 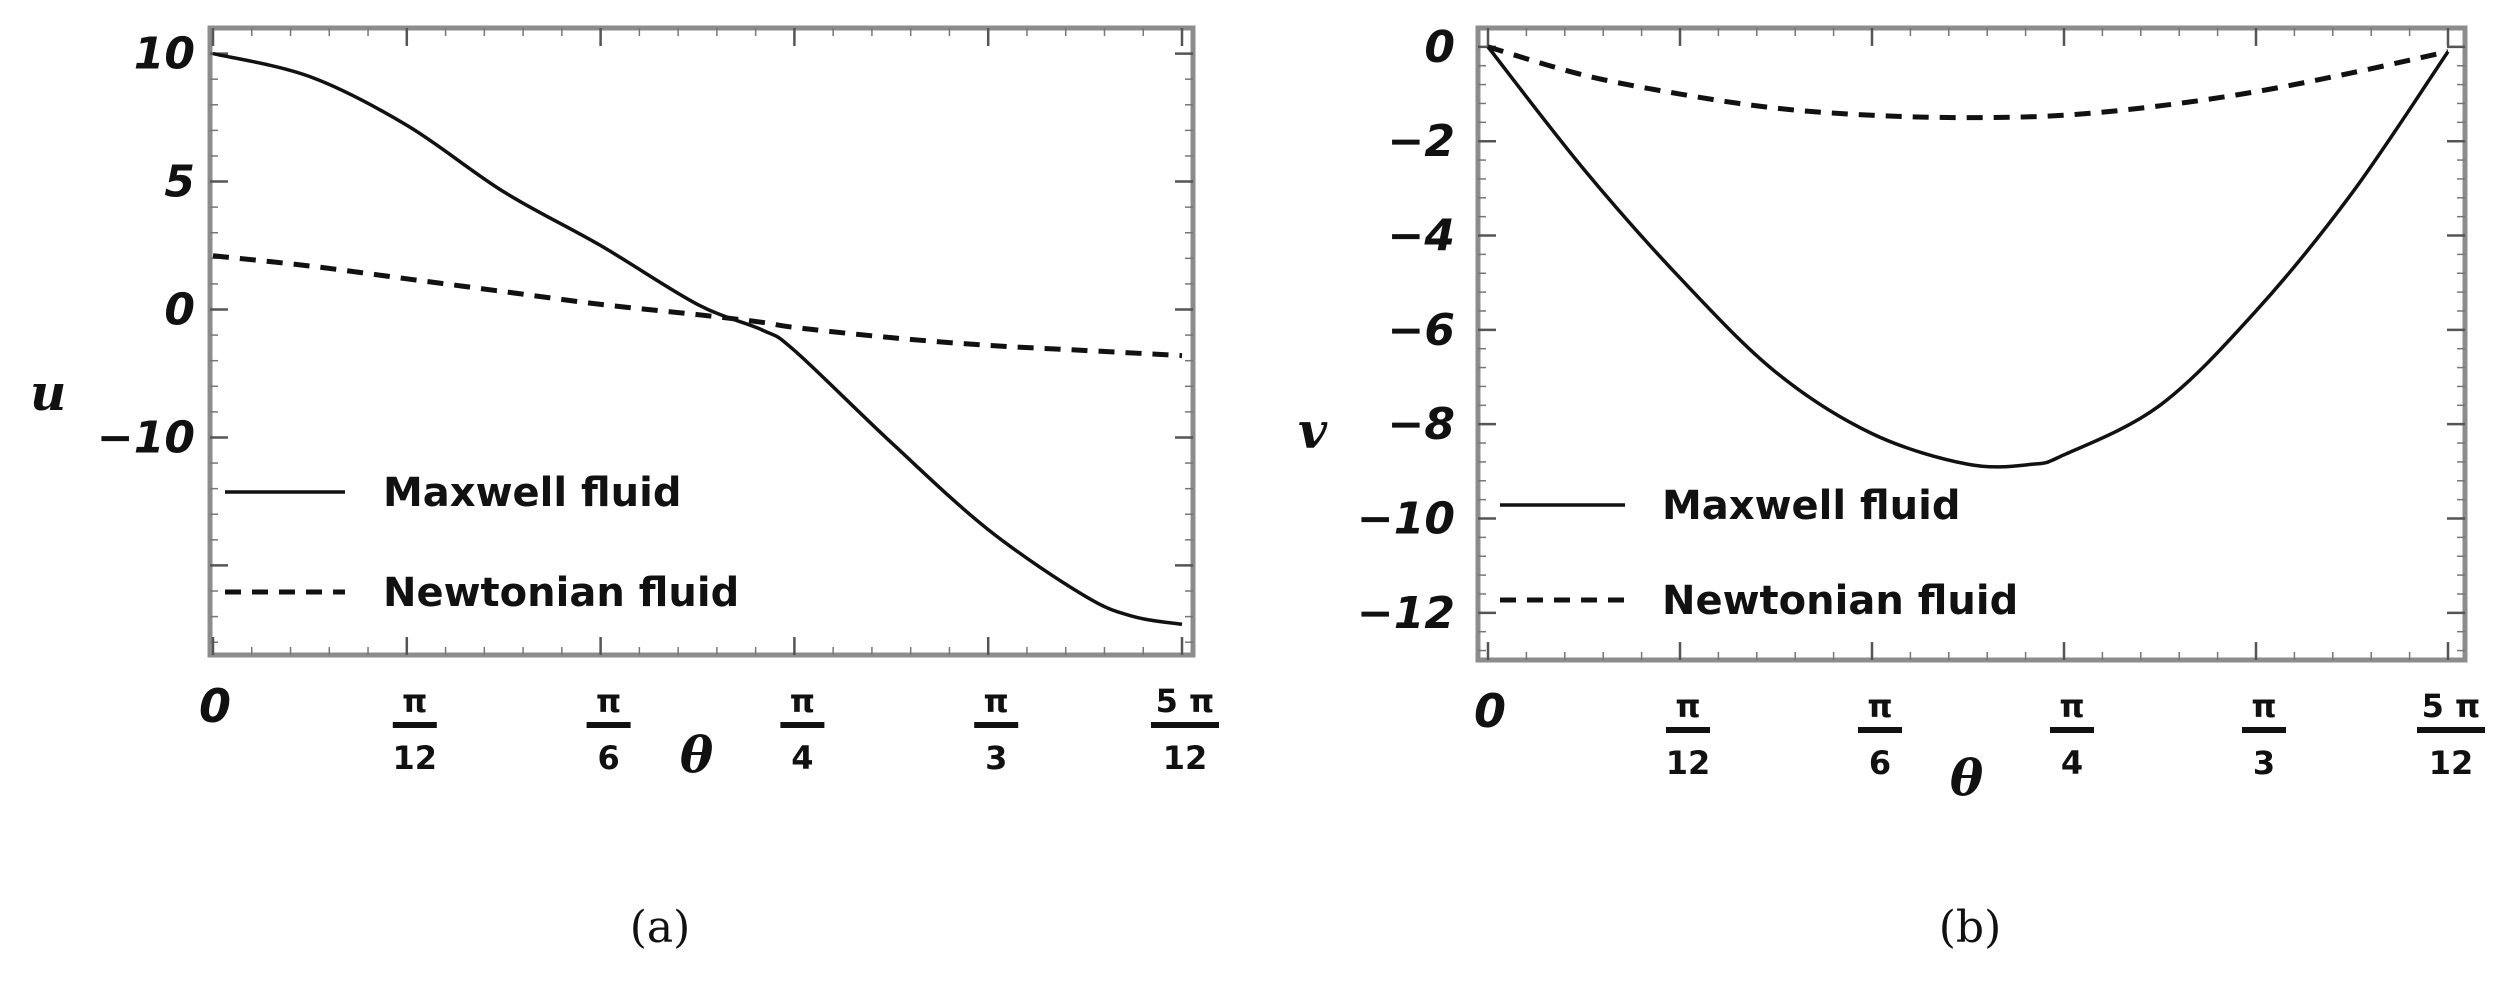 I want to click on y-tick-label: −12, so click(x=1406, y=613).